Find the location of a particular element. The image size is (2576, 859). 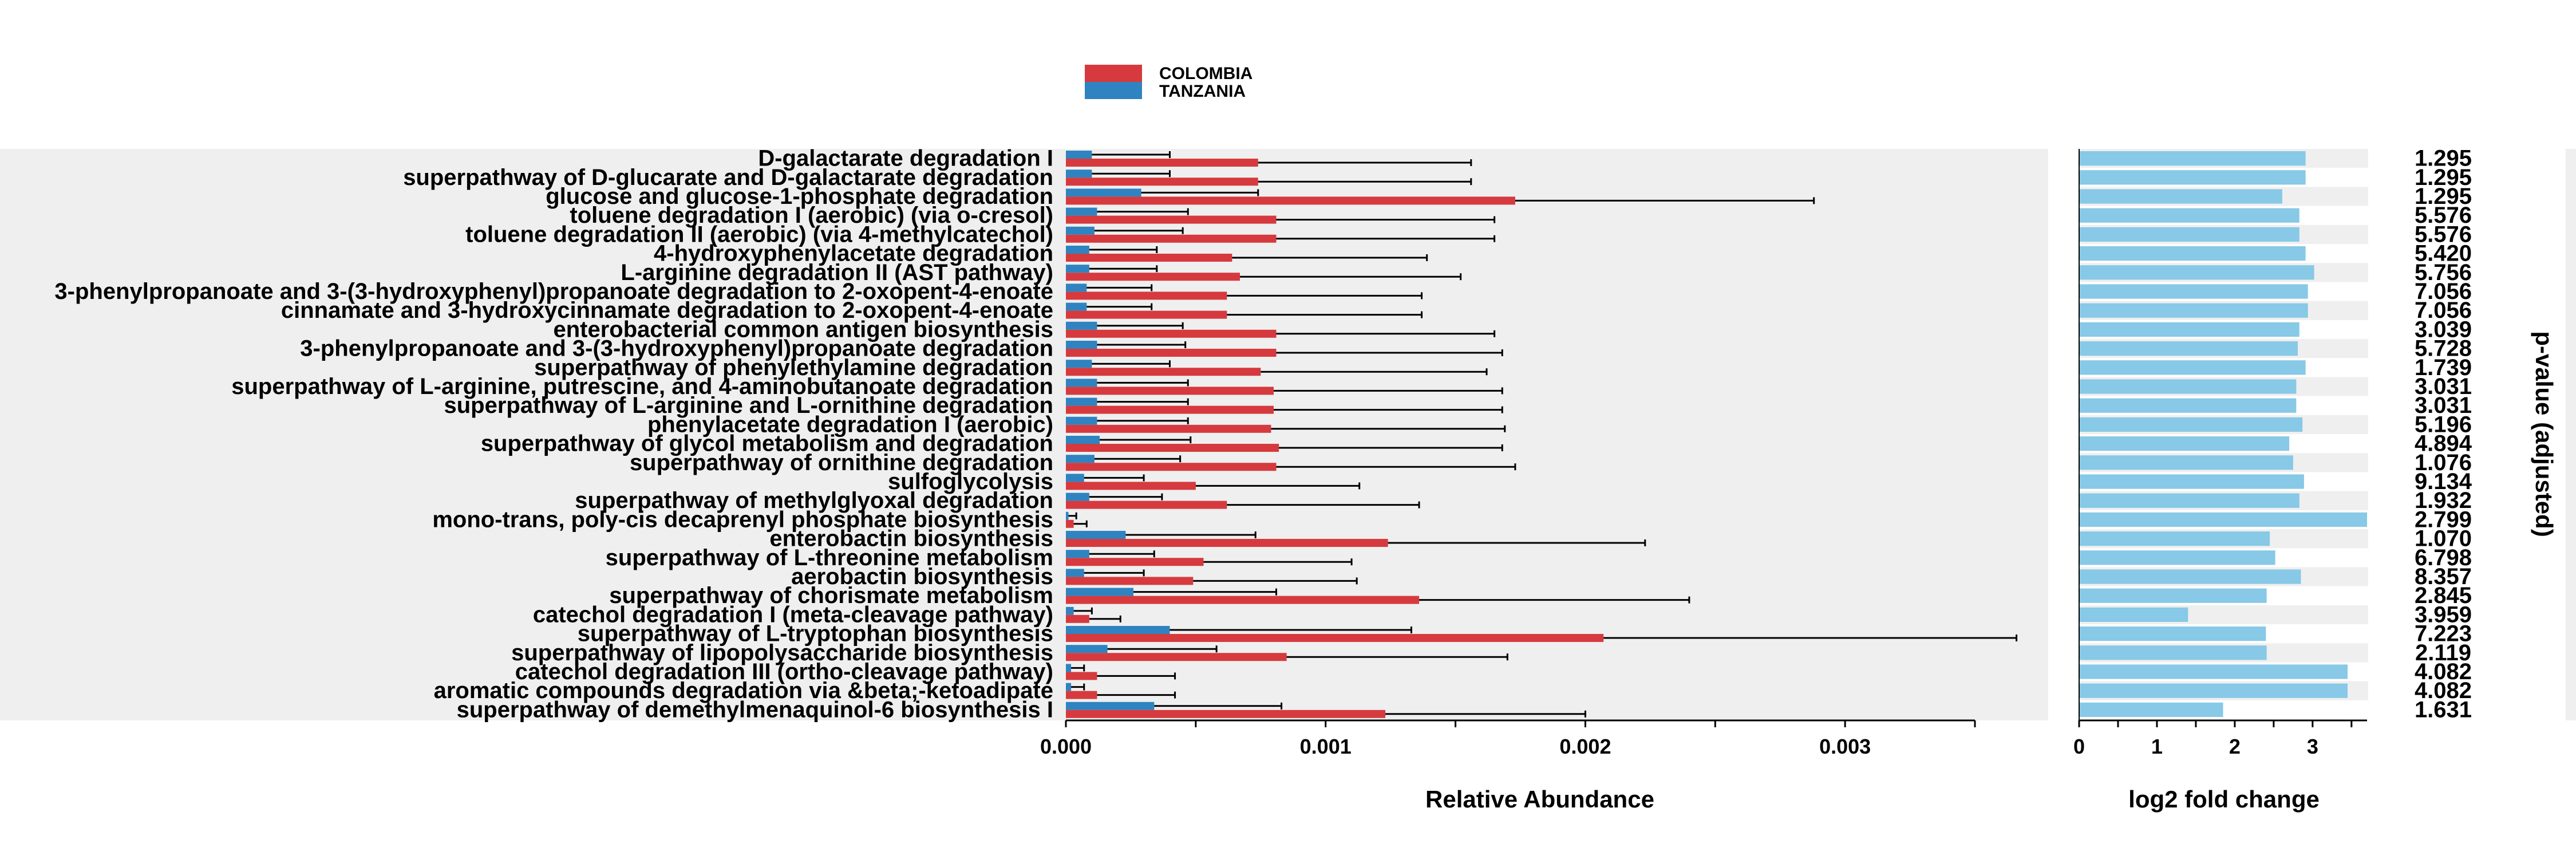

right-panel-background is located at coordinates (2223, 434).